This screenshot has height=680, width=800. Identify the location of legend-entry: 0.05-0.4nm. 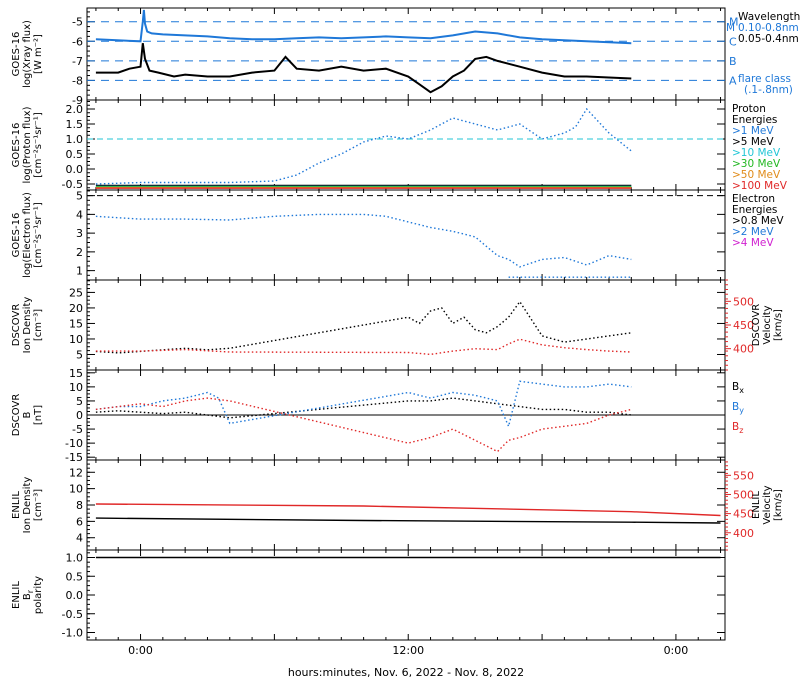
(768, 39).